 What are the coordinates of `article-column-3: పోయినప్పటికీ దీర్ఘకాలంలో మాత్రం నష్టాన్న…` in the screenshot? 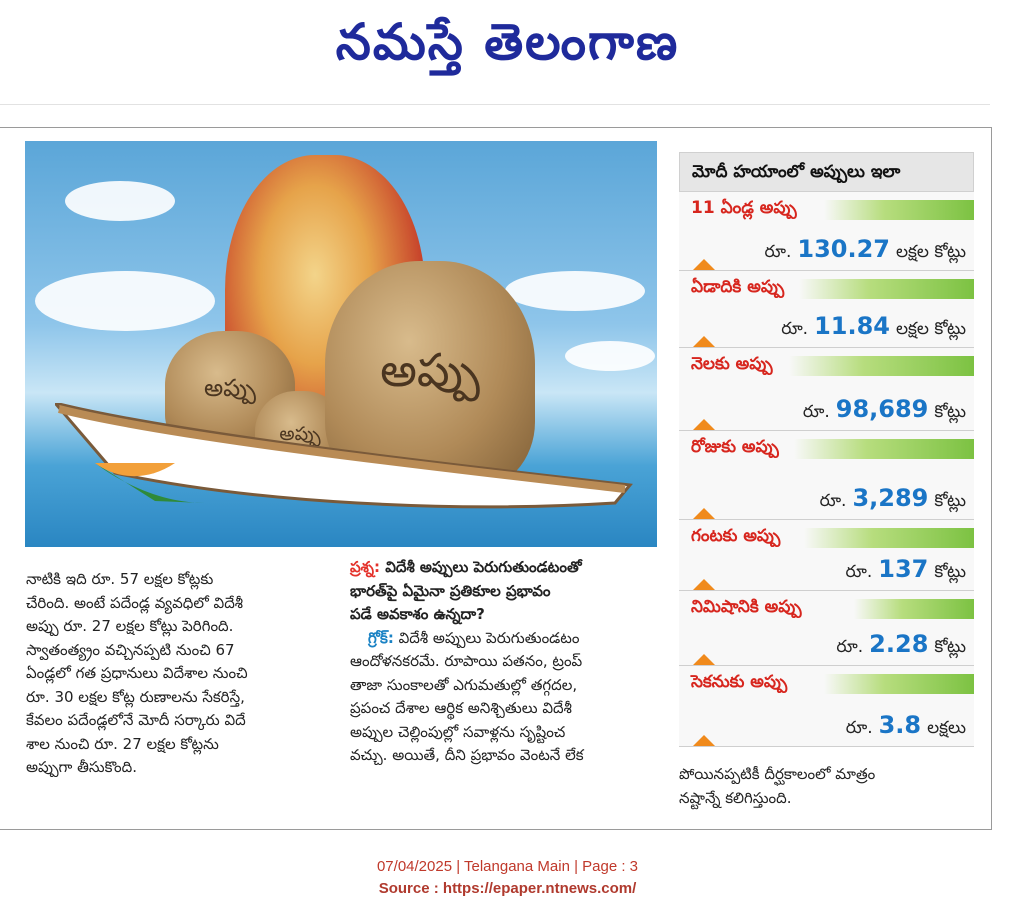 It's located at (777, 786).